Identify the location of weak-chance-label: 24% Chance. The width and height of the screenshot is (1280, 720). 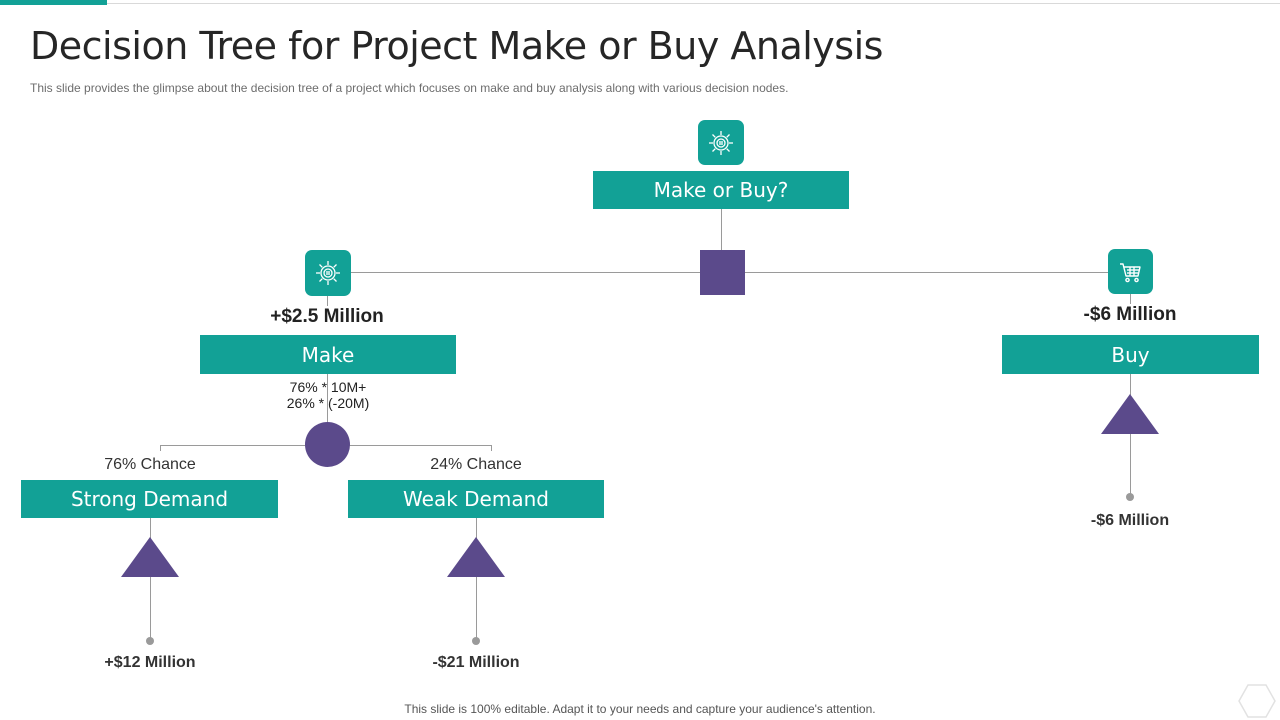
(476, 464).